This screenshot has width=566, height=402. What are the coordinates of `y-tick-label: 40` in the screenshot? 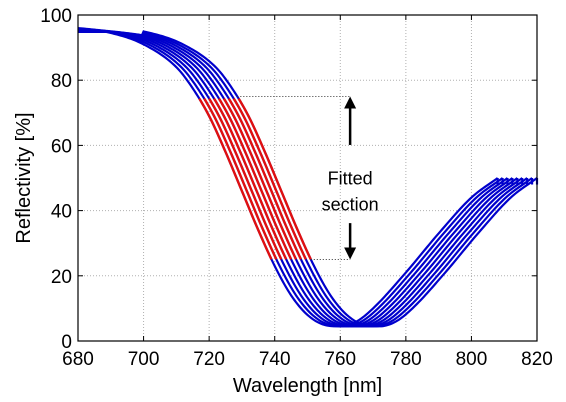 It's located at (61, 212).